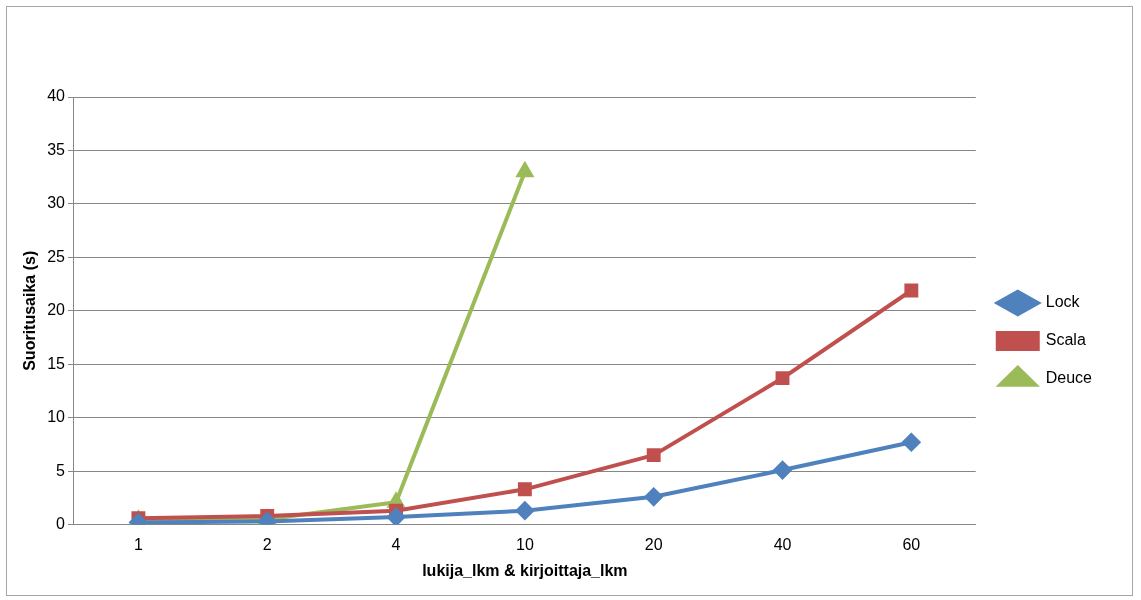 This screenshot has height=600, width=1141. Describe the element at coordinates (56, 203) in the screenshot. I see `y-tick-label: 30` at that location.